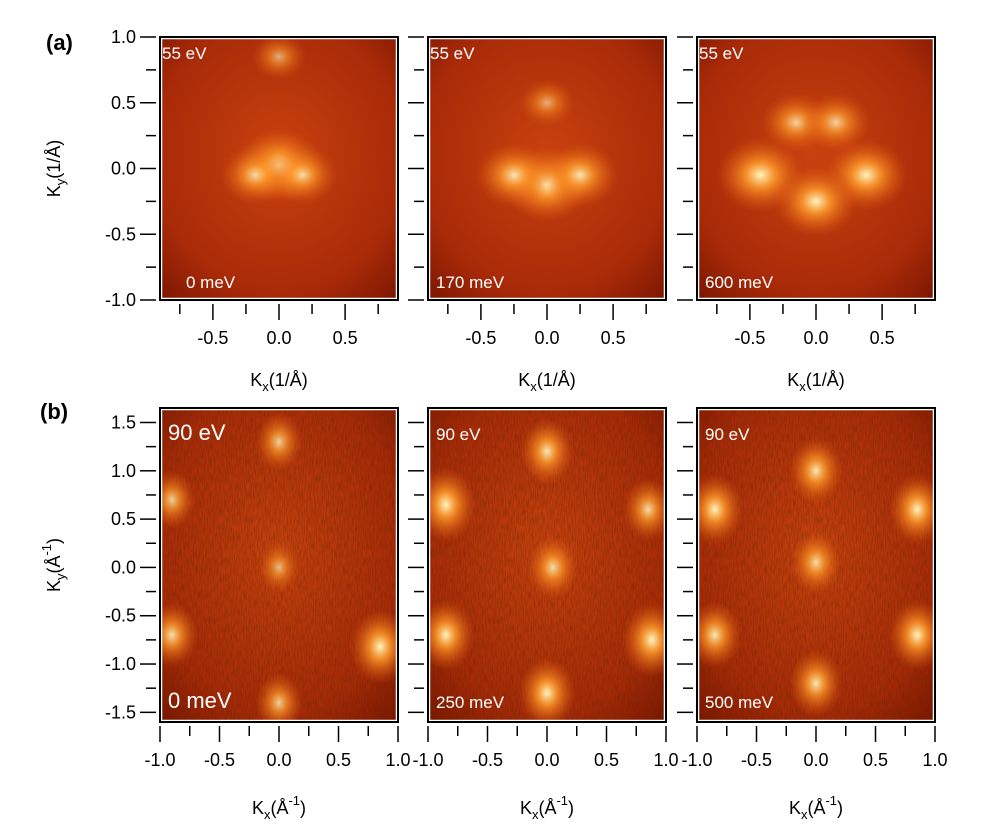 This screenshot has height=840, width=1004. What do you see at coordinates (739, 702) in the screenshot?
I see `binding-energy-label: 500 meV` at bounding box center [739, 702].